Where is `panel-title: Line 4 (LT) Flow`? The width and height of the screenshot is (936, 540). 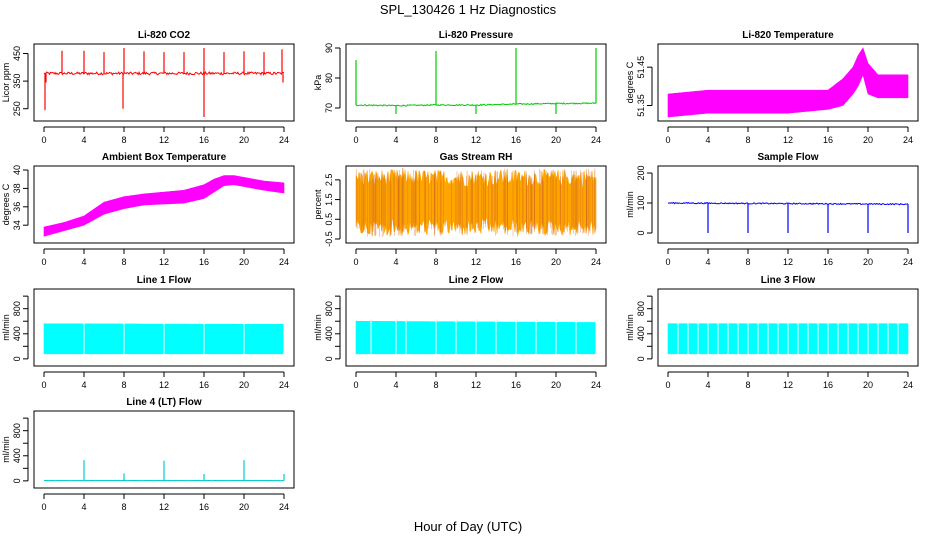 panel-title: Line 4 (LT) Flow is located at coordinates (164, 402).